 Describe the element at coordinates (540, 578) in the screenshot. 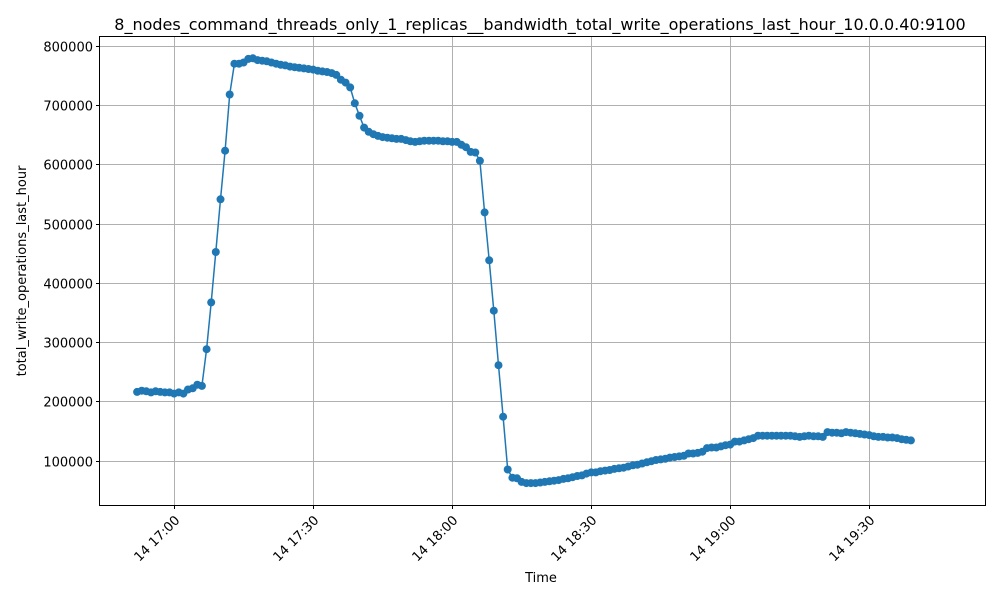

I see `x-axis-title: Time` at that location.